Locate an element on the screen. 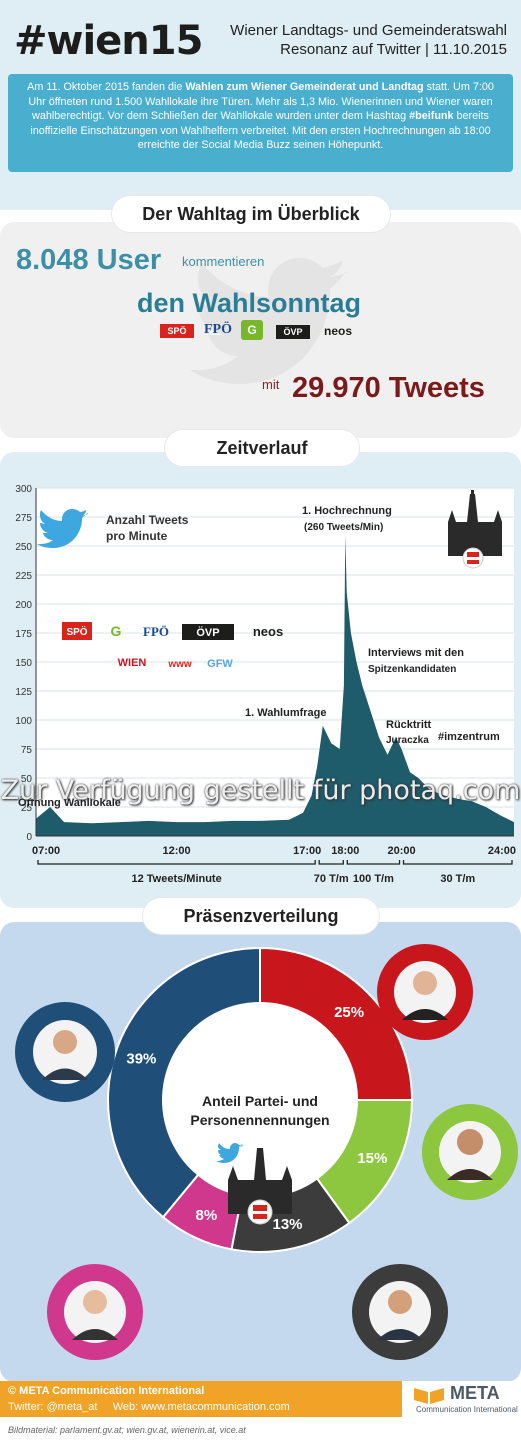 The image size is (521, 1440). rate-label: 12 Tweets/Minute is located at coordinates (176, 879).